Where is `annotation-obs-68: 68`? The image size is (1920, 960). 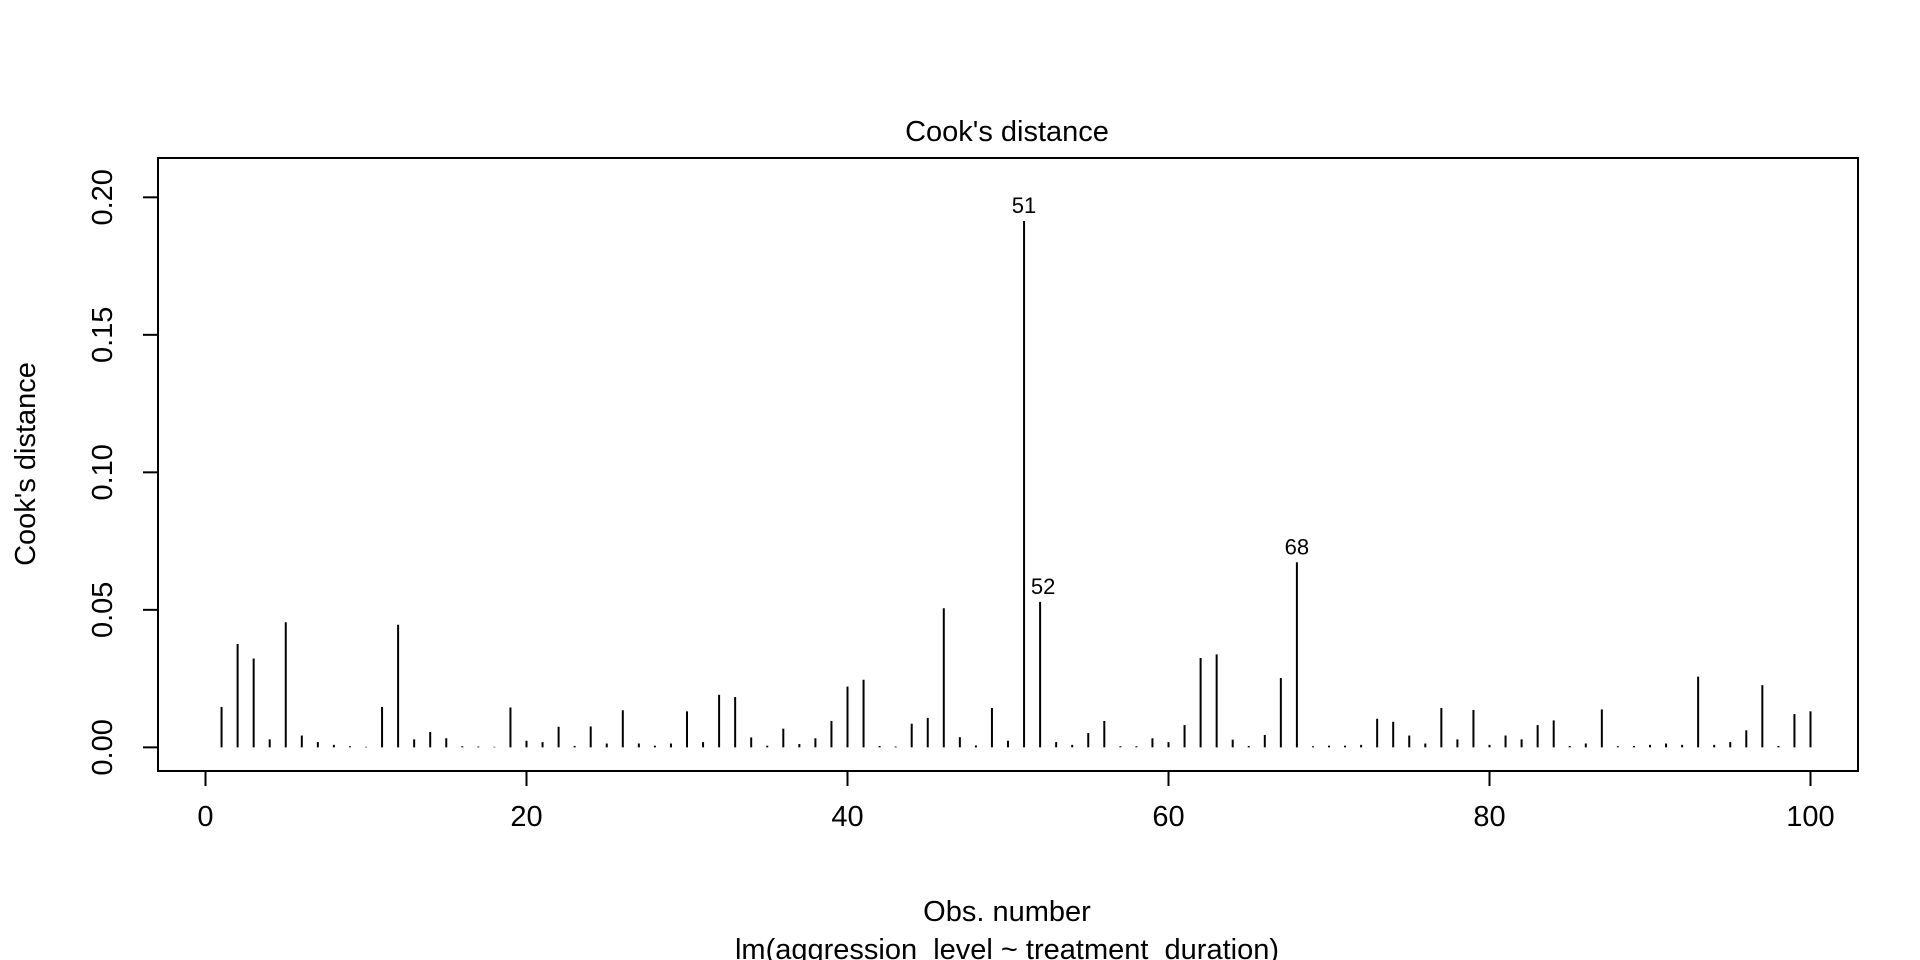
annotation-obs-68: 68 is located at coordinates (1297, 546).